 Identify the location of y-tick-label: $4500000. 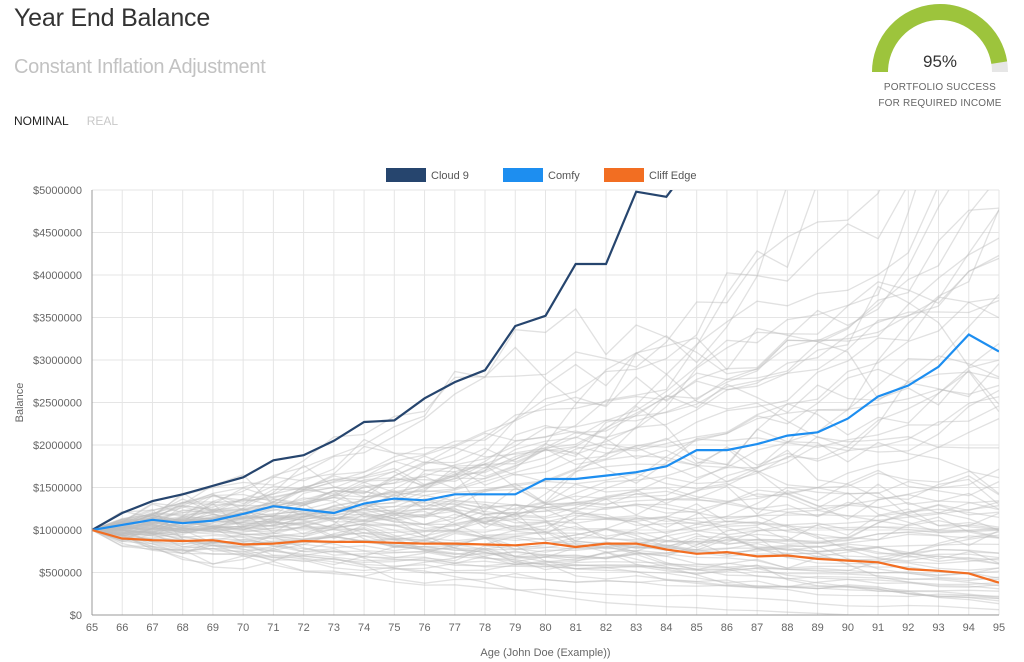
(57, 234).